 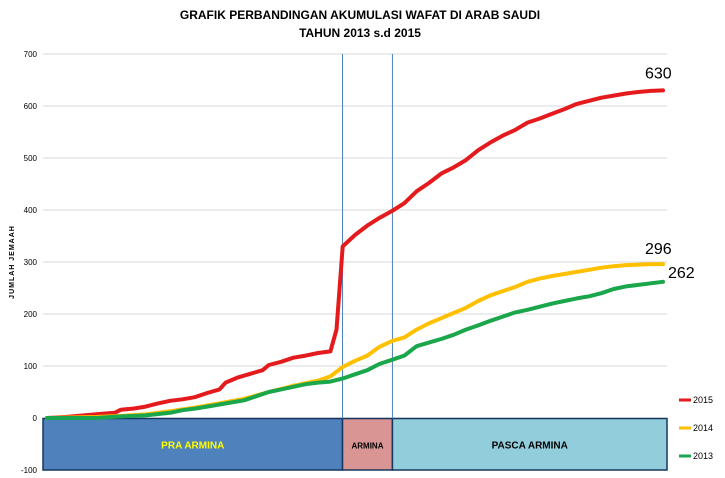 What do you see at coordinates (703, 456) in the screenshot?
I see `legend-label-2013: 2013` at bounding box center [703, 456].